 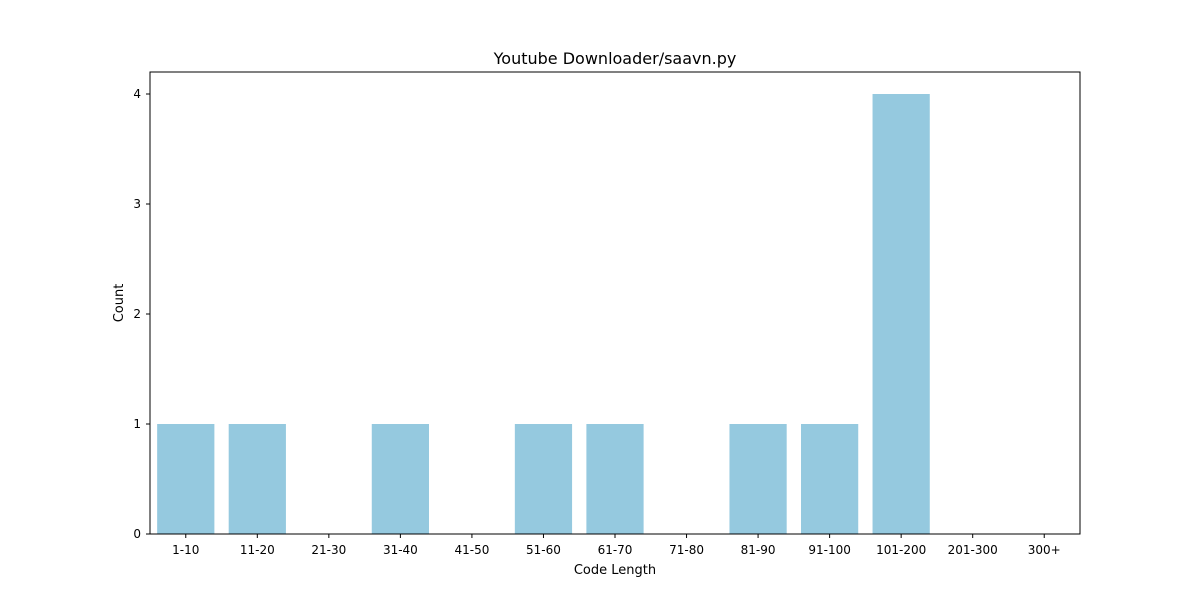 What do you see at coordinates (615, 58) in the screenshot?
I see `chart-title: Youtube Downloader/saavn.py` at bounding box center [615, 58].